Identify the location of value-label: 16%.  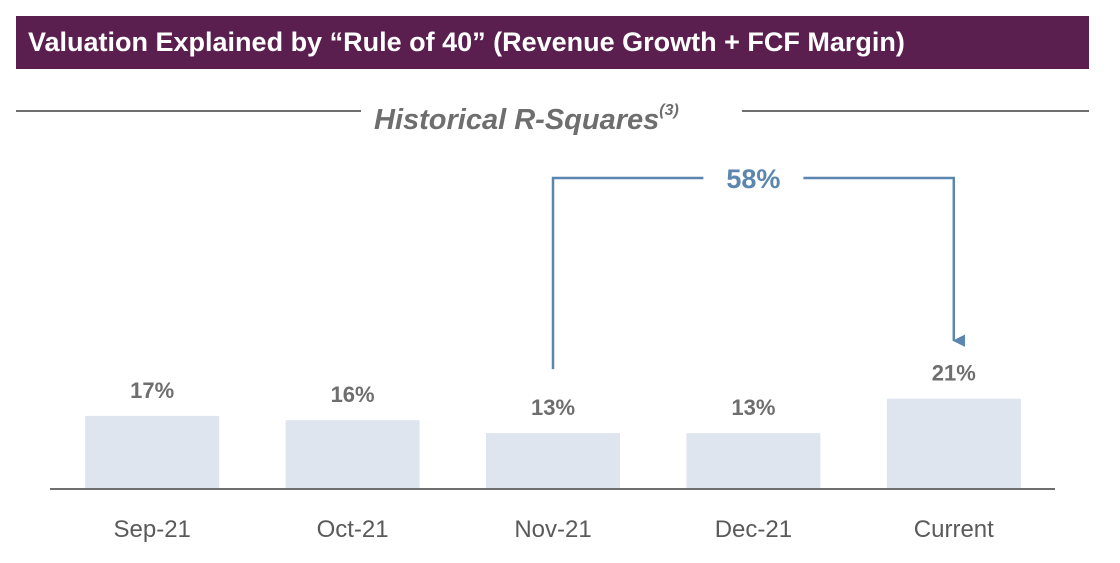
(353, 394).